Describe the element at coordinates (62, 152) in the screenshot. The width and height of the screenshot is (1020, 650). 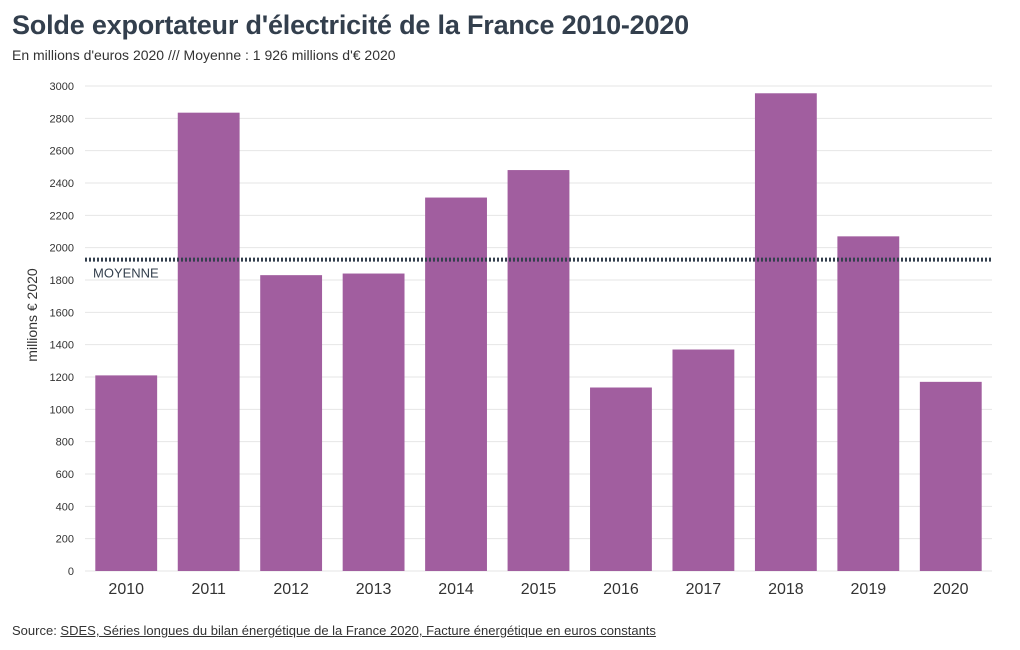
I see `y-tick-label: 2600` at that location.